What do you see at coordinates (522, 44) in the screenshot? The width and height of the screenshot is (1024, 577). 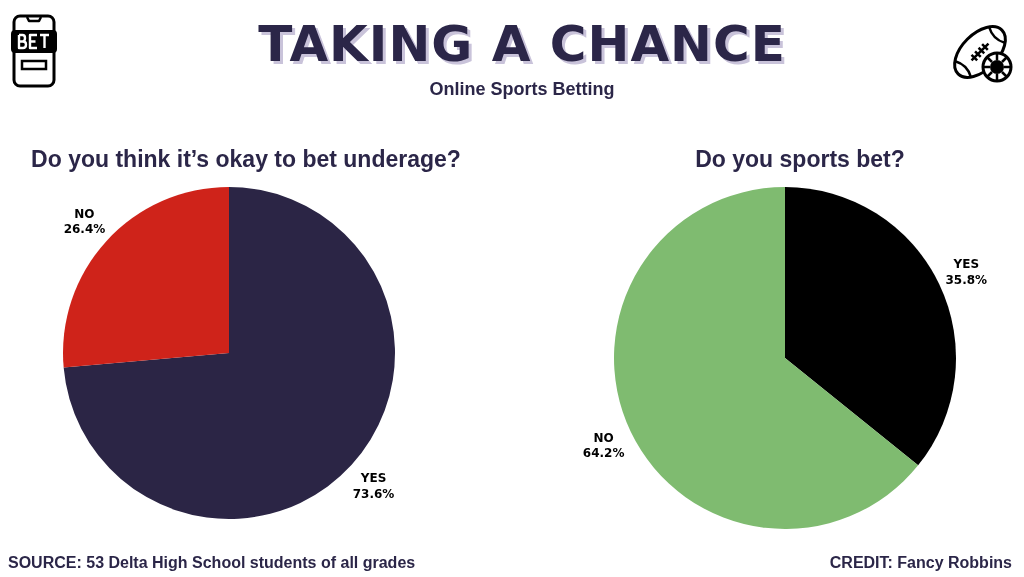 I see `text: TAKING A CHANCE` at bounding box center [522, 44].